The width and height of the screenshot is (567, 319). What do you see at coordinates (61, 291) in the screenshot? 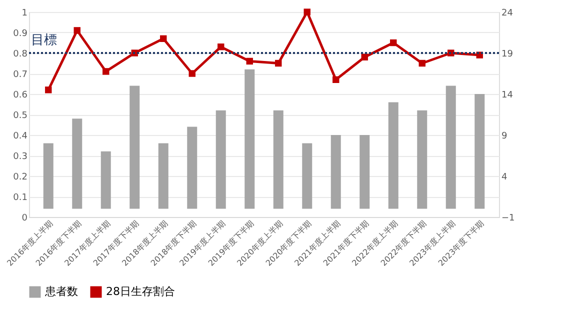
I see `legend-label: 患者数` at bounding box center [61, 291].